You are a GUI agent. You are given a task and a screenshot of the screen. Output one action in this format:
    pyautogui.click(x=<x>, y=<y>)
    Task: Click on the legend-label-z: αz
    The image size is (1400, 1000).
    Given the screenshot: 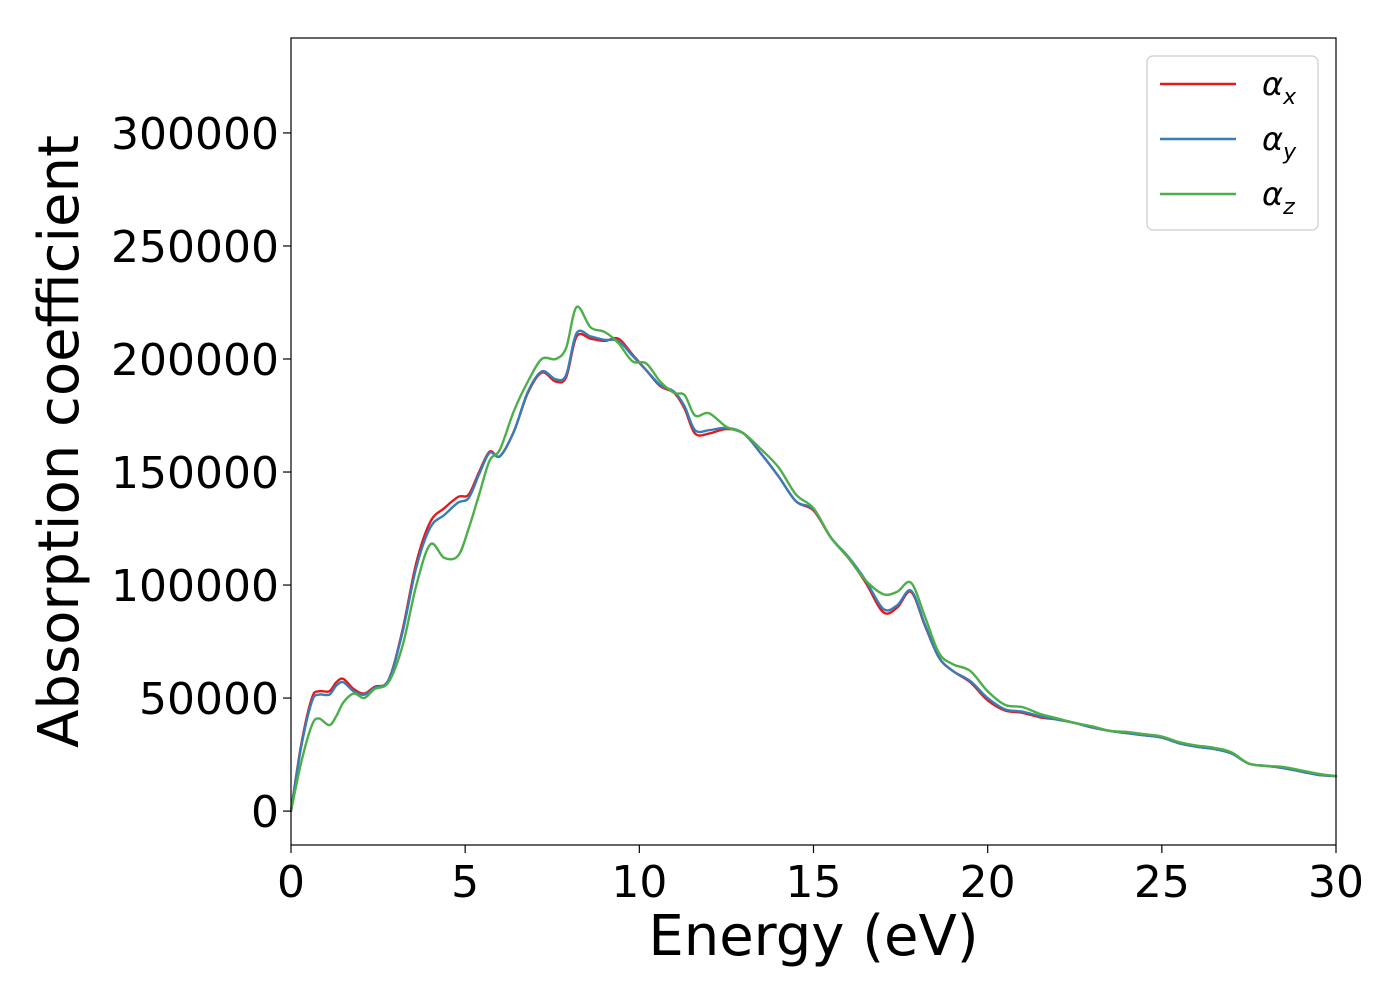 What is the action you would take?
    pyautogui.click(x=1278, y=197)
    